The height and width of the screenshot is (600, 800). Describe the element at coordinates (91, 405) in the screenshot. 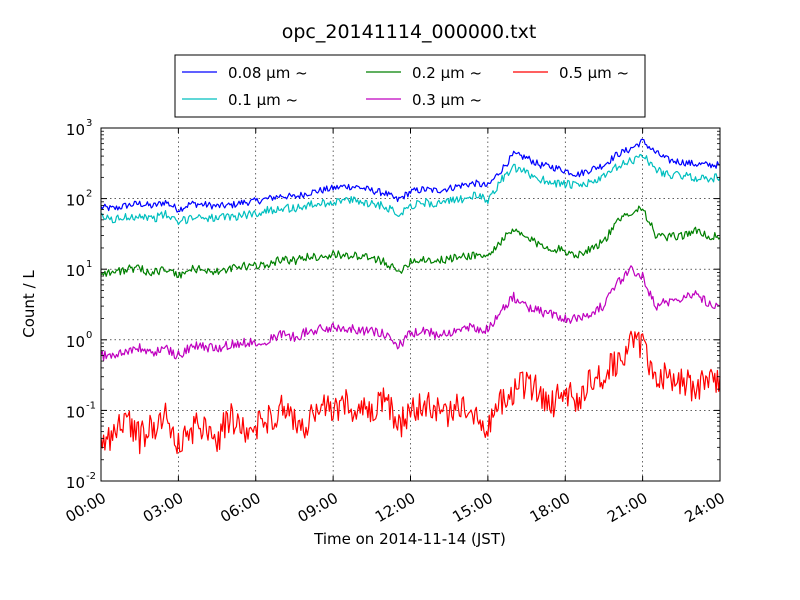

I see `y-tick-exponent: -1` at that location.